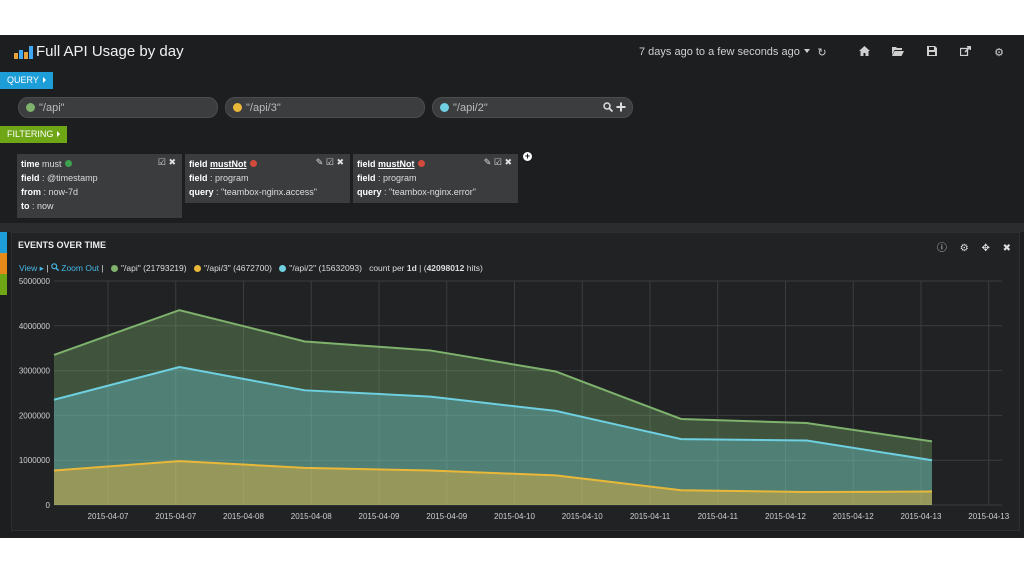 This screenshot has width=1024, height=576. What do you see at coordinates (366, 164) in the screenshot?
I see `filter-type: field` at bounding box center [366, 164].